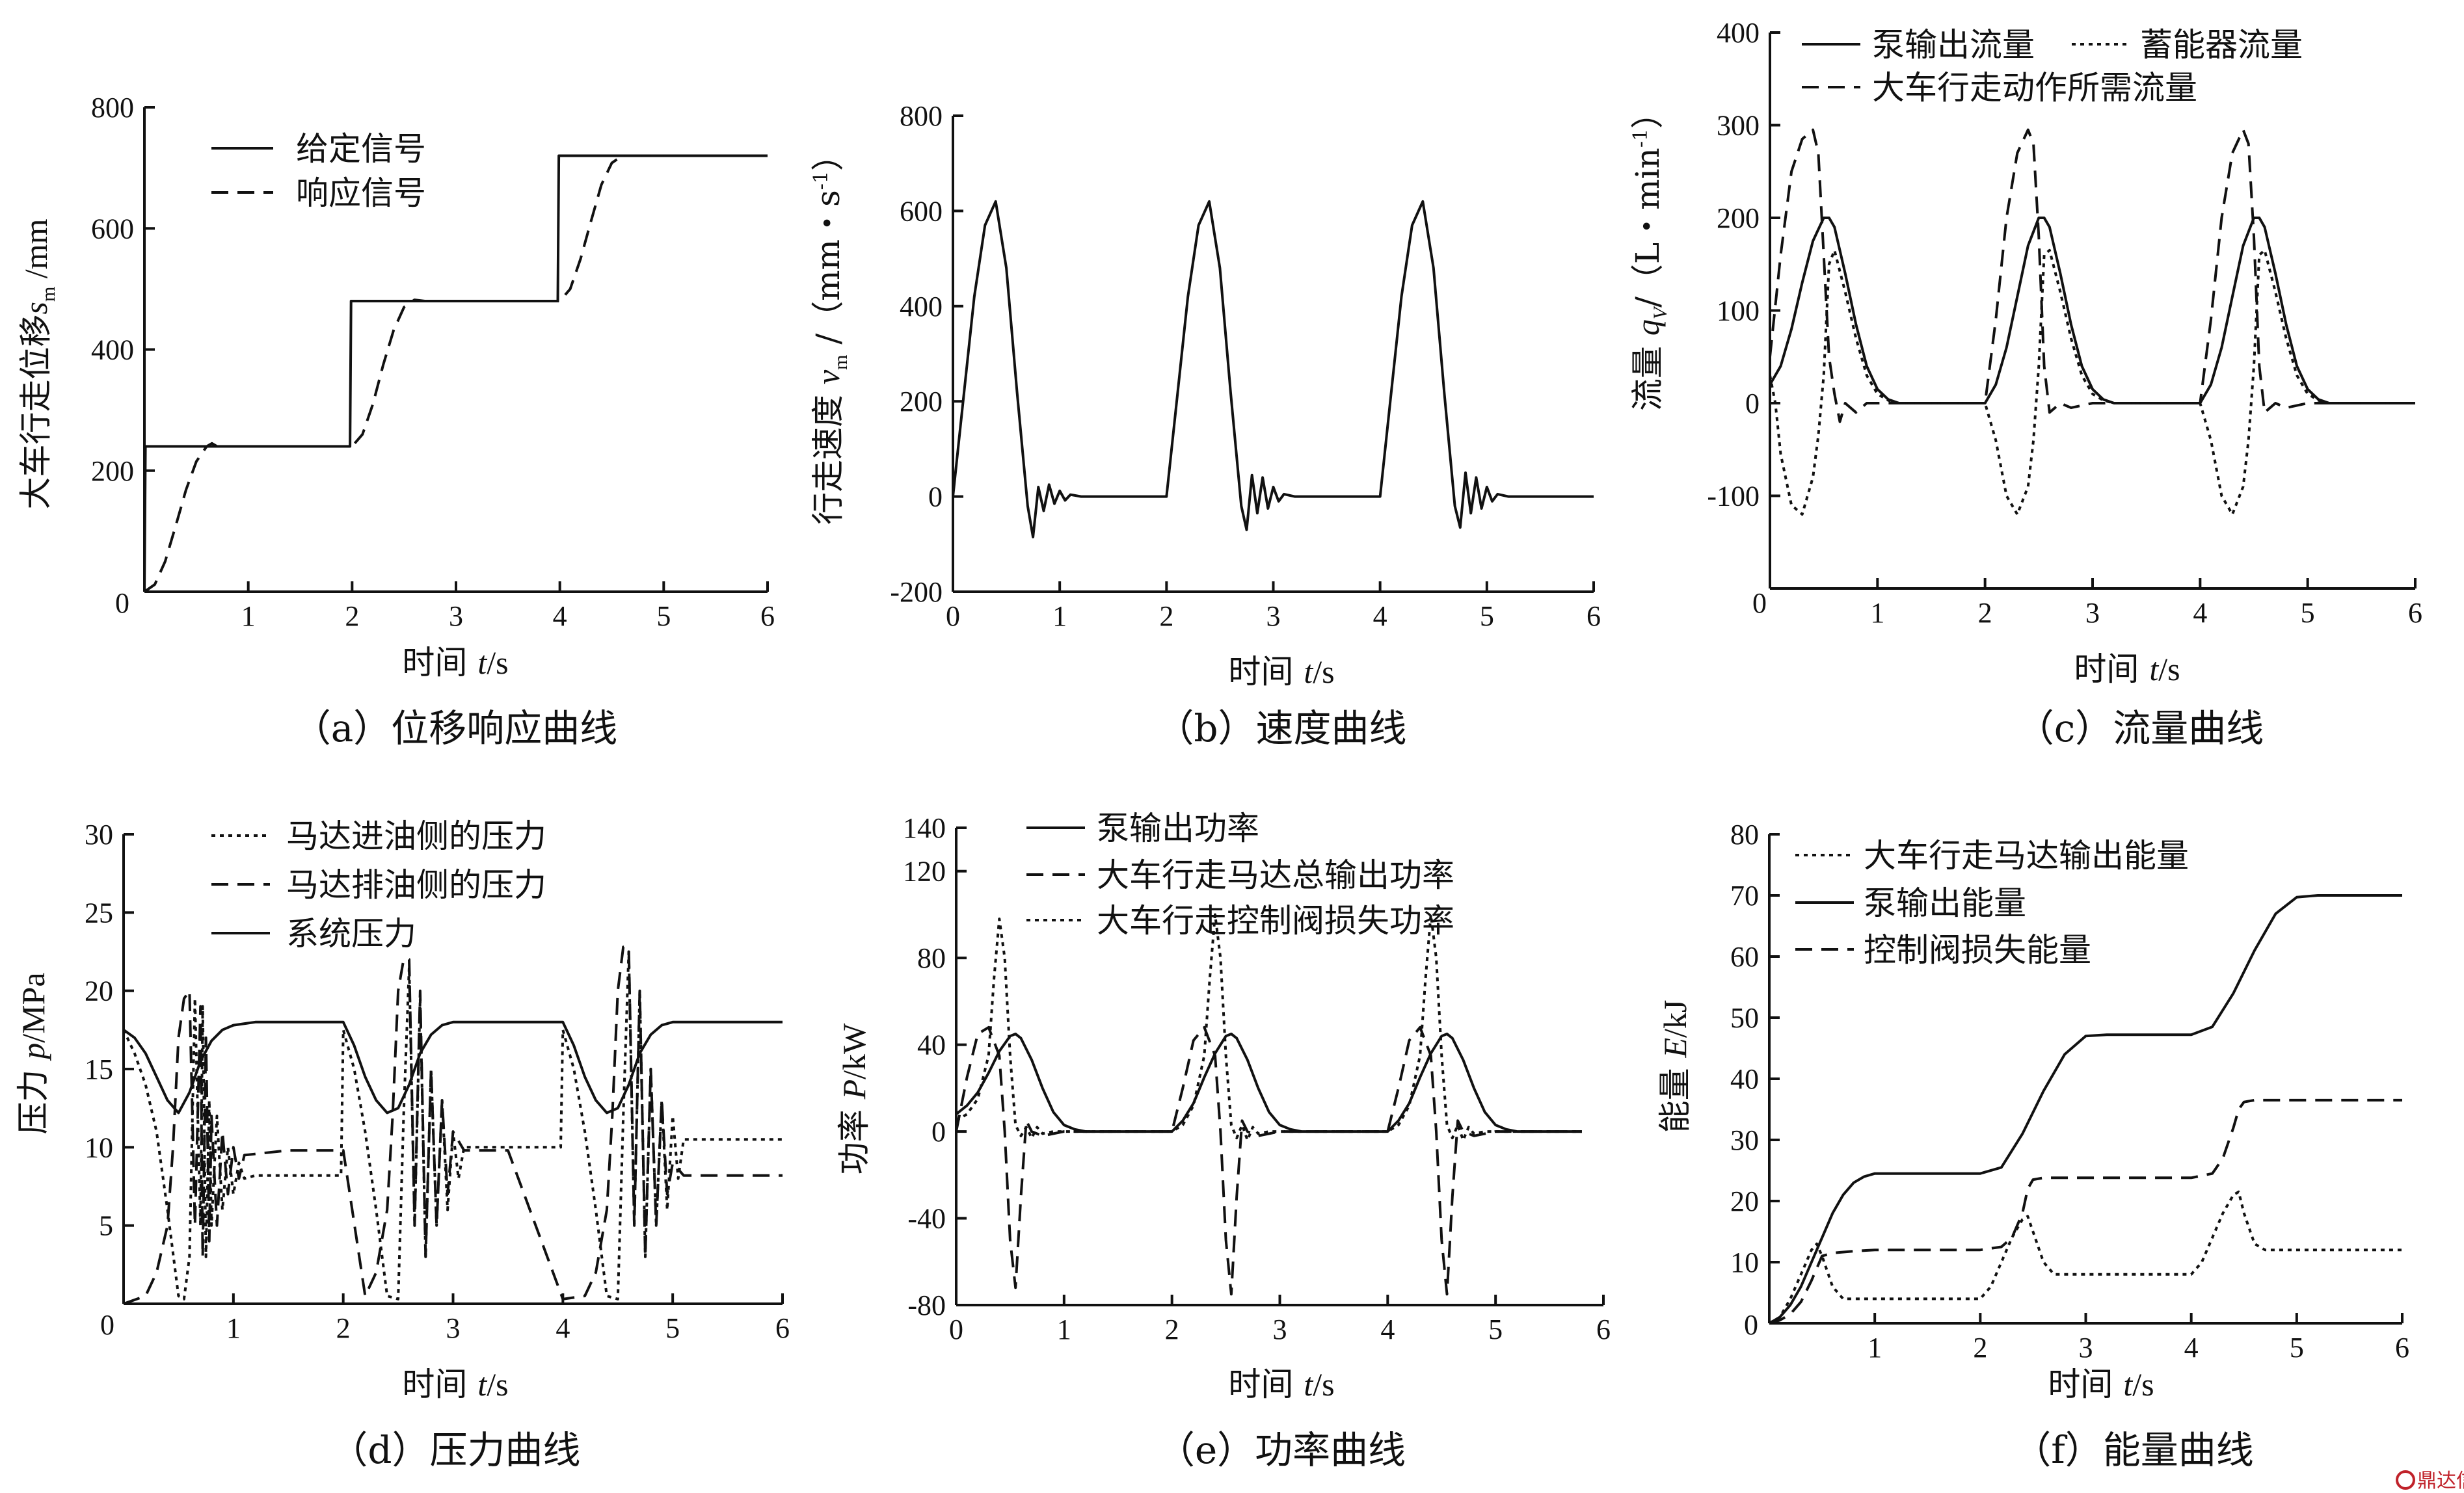 The width and height of the screenshot is (2464, 1493). I want to click on y-ticks-e: -80 -40 0 40 80 120 140, so click(935, 1066).